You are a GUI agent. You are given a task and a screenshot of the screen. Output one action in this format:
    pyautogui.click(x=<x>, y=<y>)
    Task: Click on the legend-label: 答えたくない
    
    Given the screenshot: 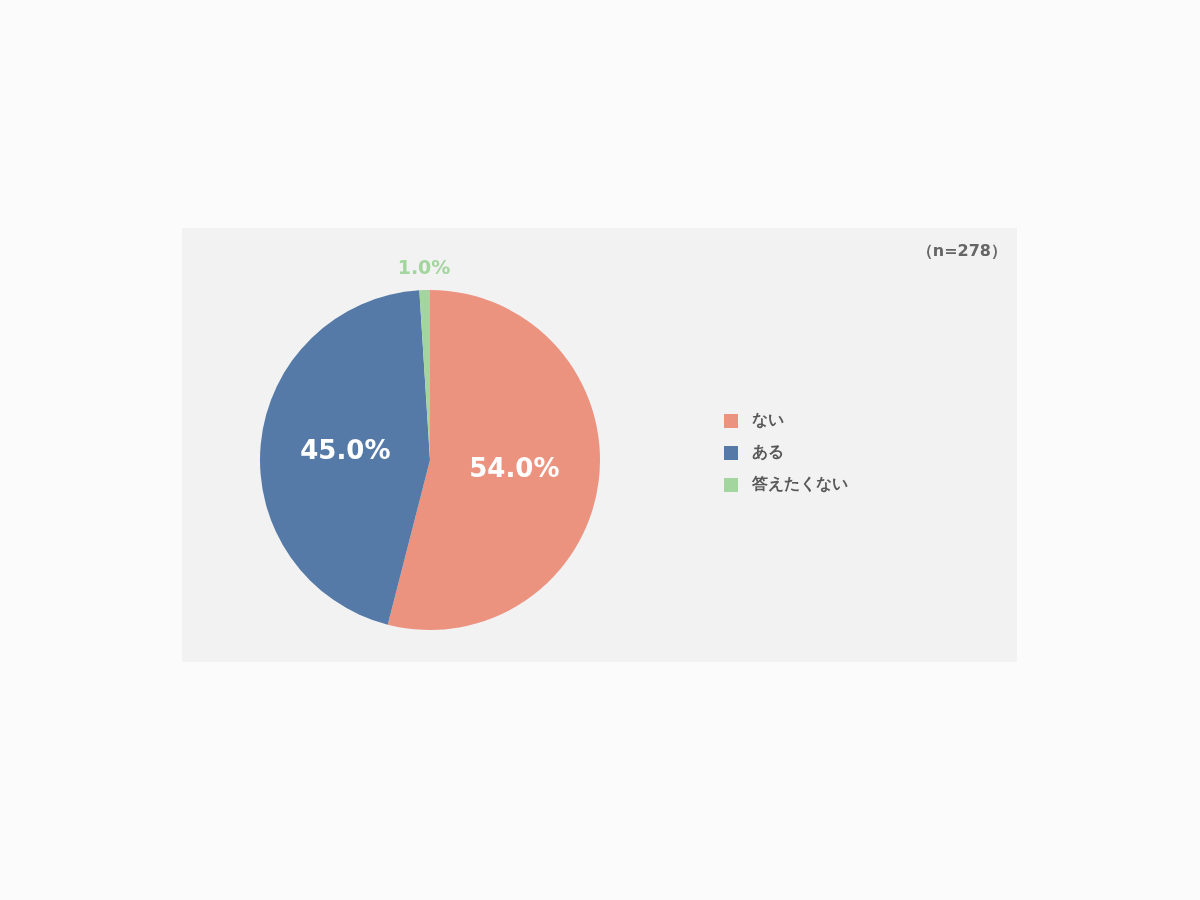 What is the action you would take?
    pyautogui.click(x=799, y=484)
    